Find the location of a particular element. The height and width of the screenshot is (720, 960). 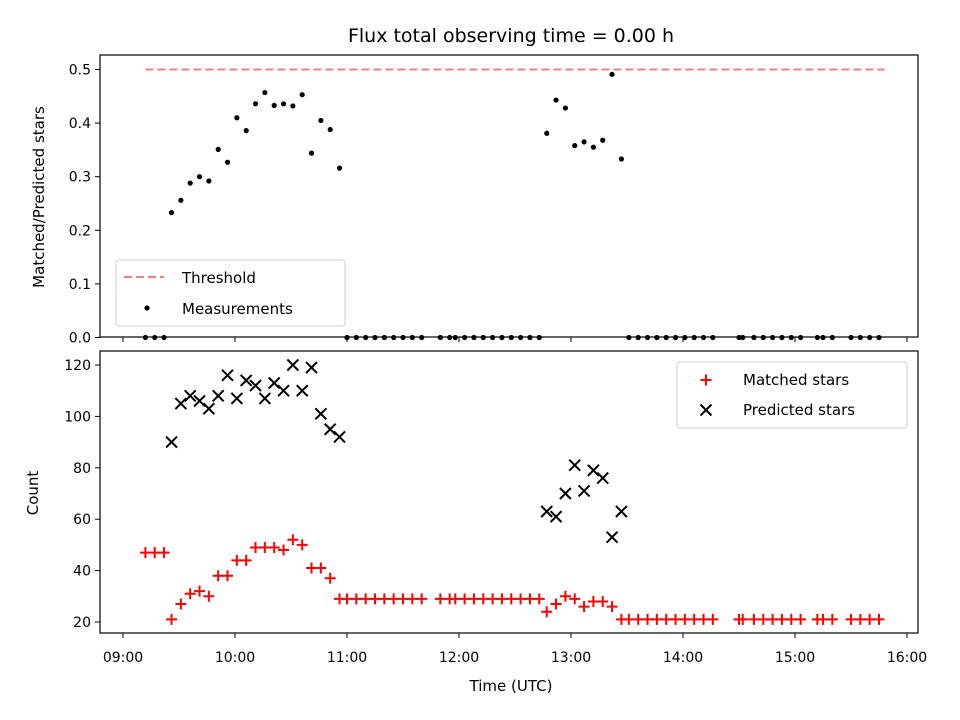

bottom-y-tick-label: 120 is located at coordinates (77, 366).